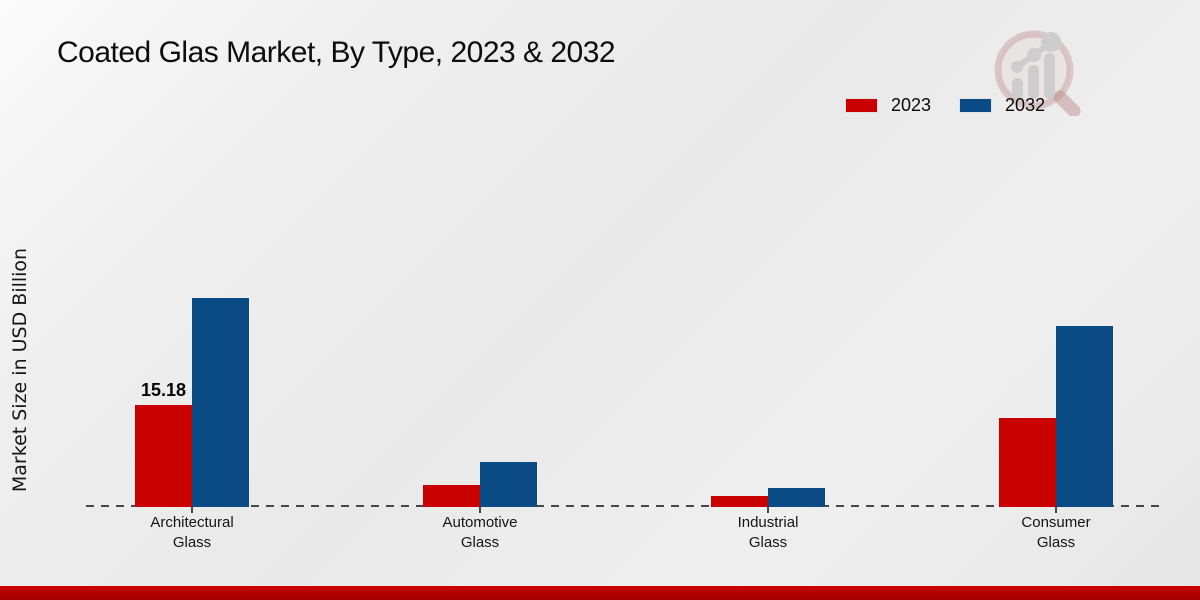 The height and width of the screenshot is (600, 1200). I want to click on bar-2023-automotive-glass, so click(451, 496).